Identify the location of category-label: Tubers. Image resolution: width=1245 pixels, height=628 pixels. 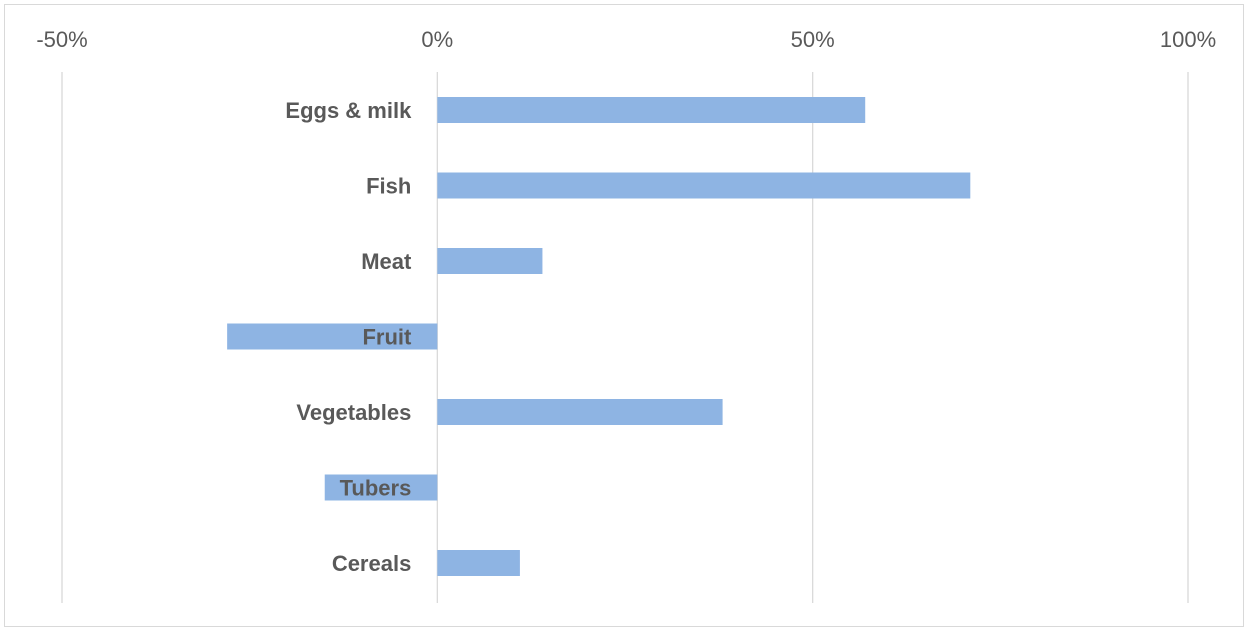
(376, 488).